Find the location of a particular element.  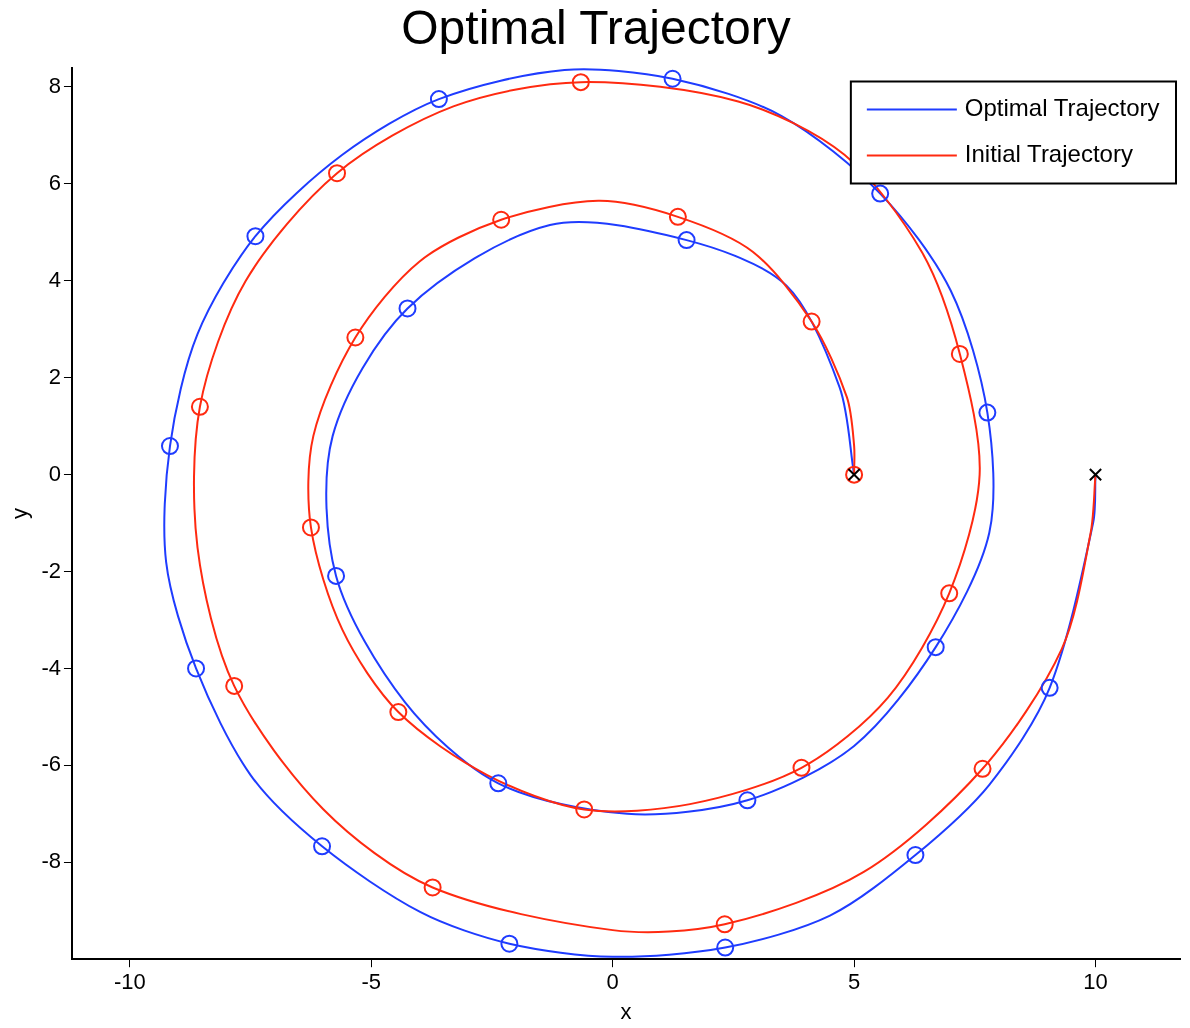

y-tick-label: 6 is located at coordinates (54, 182).